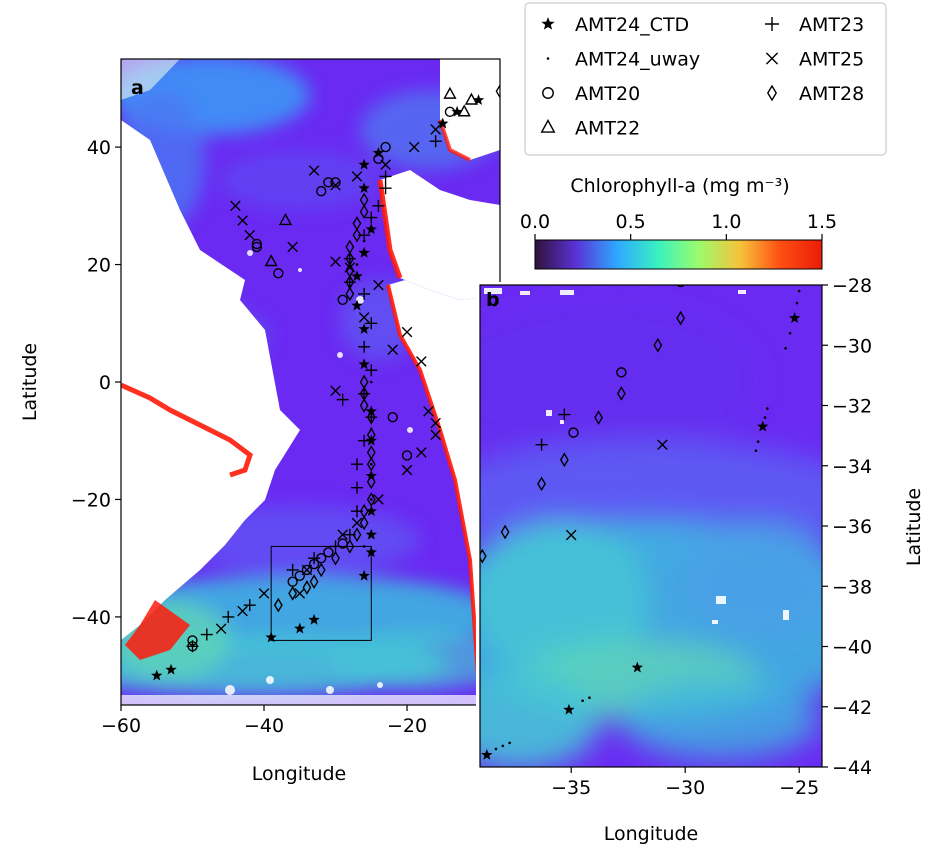 Image resolution: width=930 pixels, height=848 pixels. Describe the element at coordinates (407, 726) in the screenshot. I see `x-tick-label: −20` at that location.